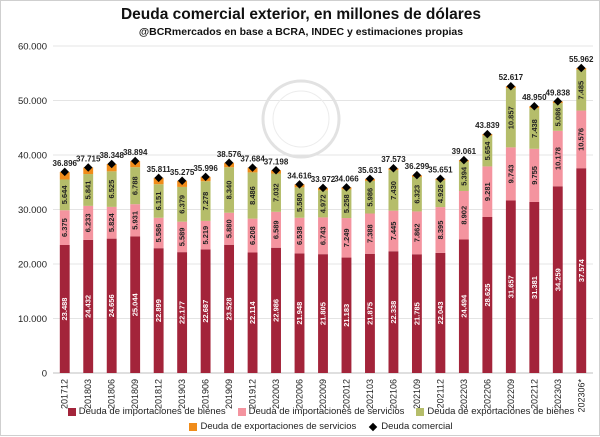 The image size is (600, 437). I want to click on data-label: 6.323, so click(416, 194).